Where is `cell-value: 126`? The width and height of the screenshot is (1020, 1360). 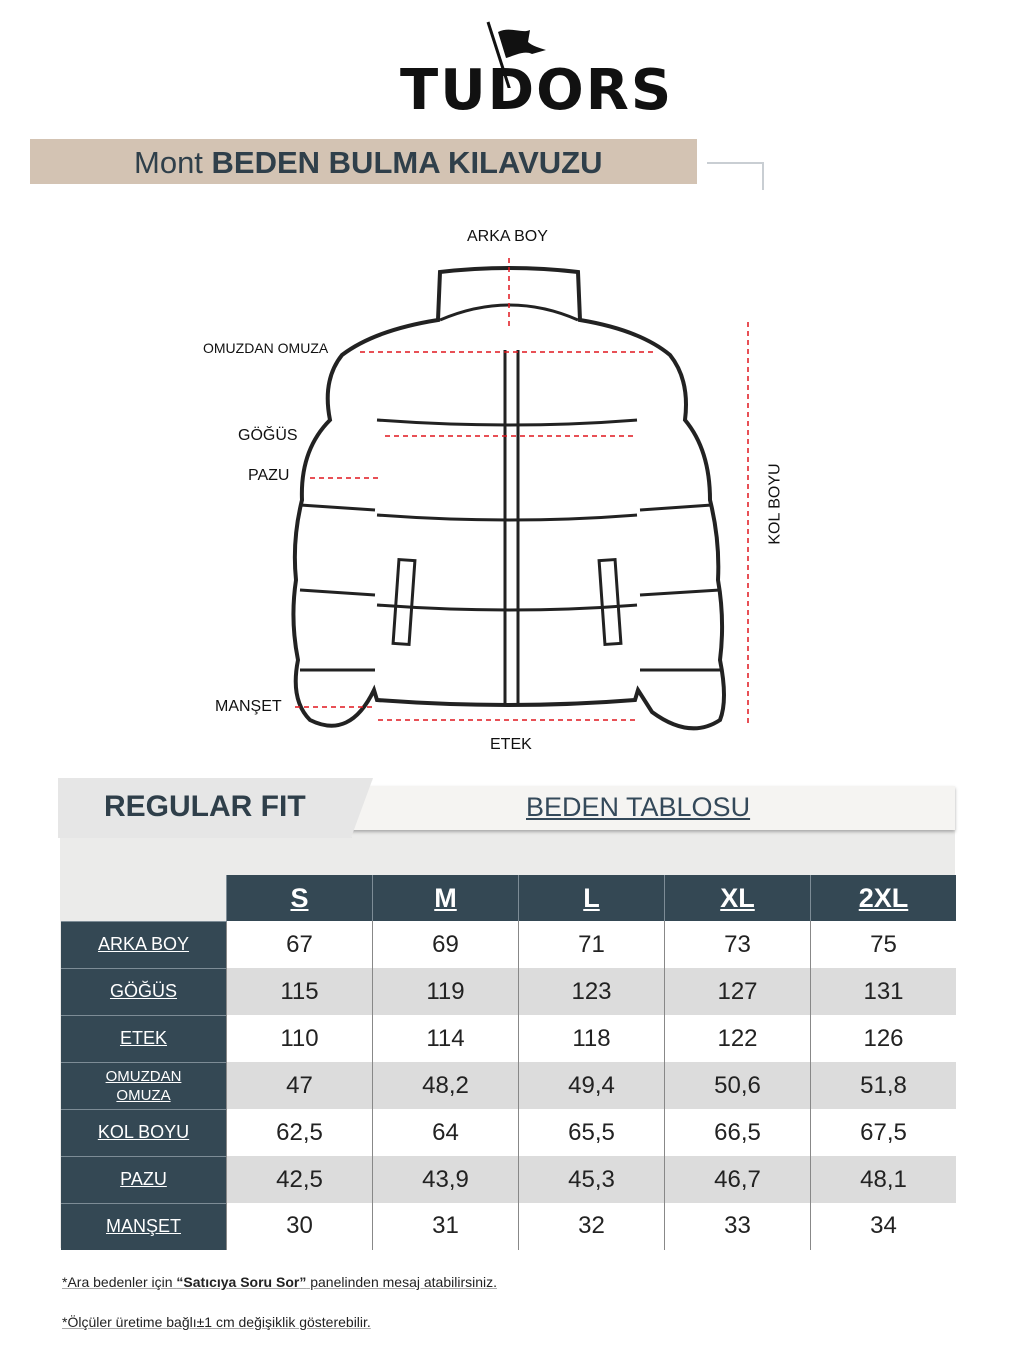 cell-value: 126 is located at coordinates (883, 1038).